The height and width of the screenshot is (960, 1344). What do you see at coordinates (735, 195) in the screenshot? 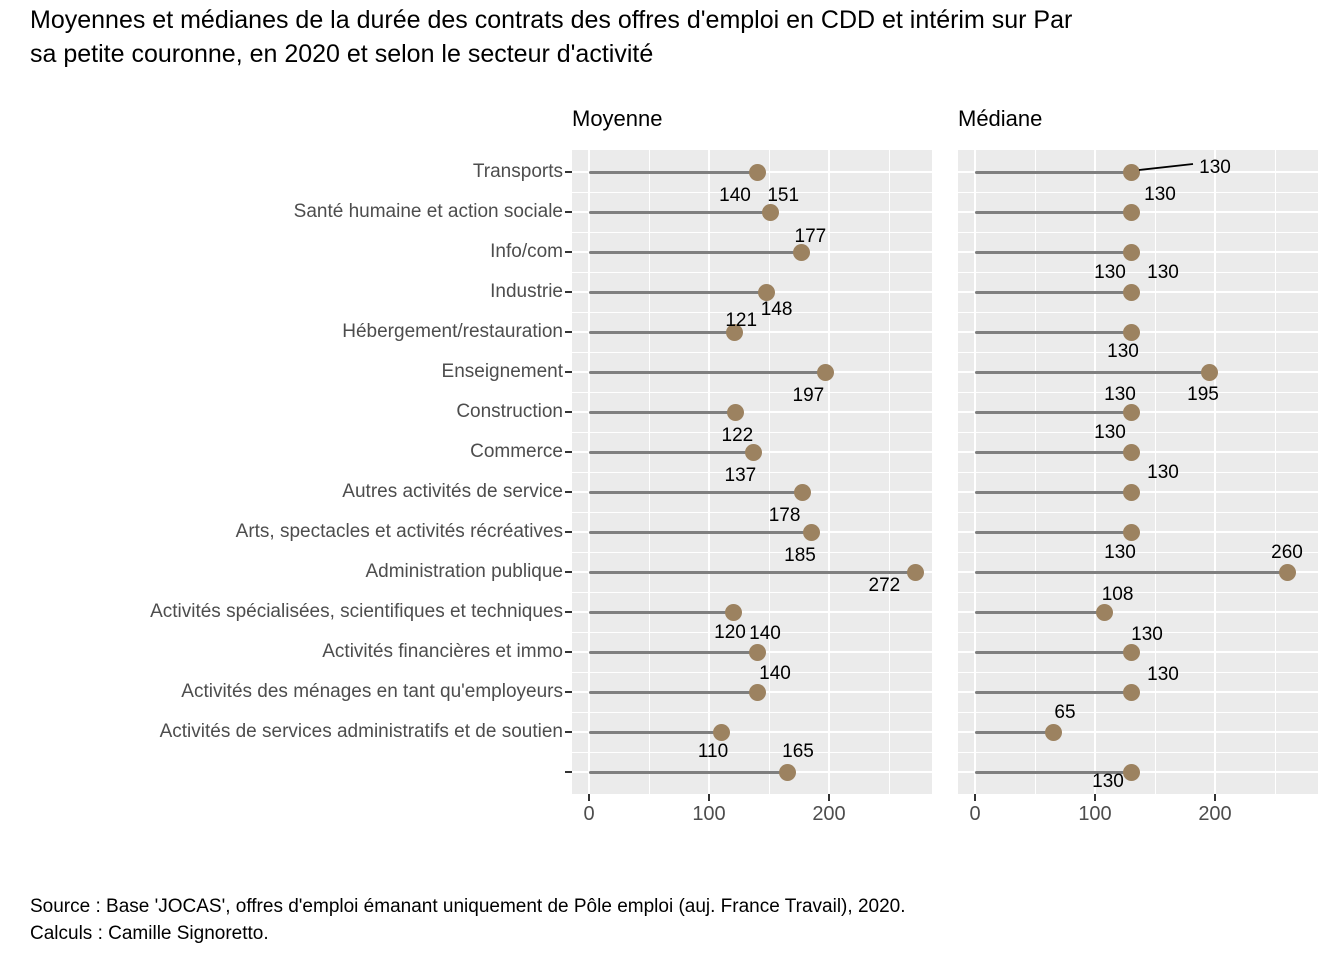
I see `value-label: 140` at bounding box center [735, 195].